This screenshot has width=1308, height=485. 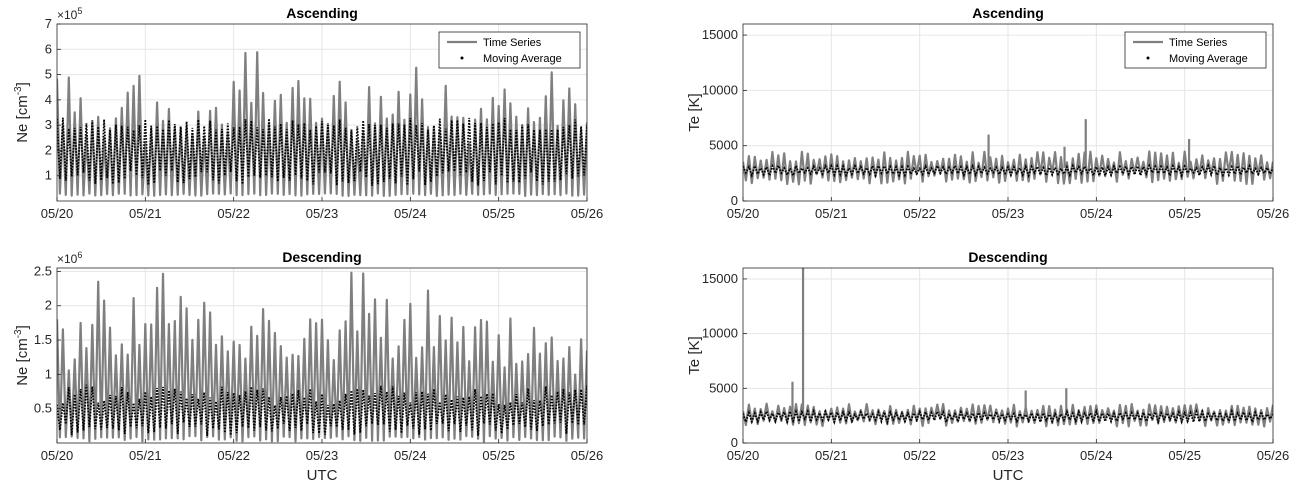 I want to click on exponent-power: 5, so click(x=79, y=11).